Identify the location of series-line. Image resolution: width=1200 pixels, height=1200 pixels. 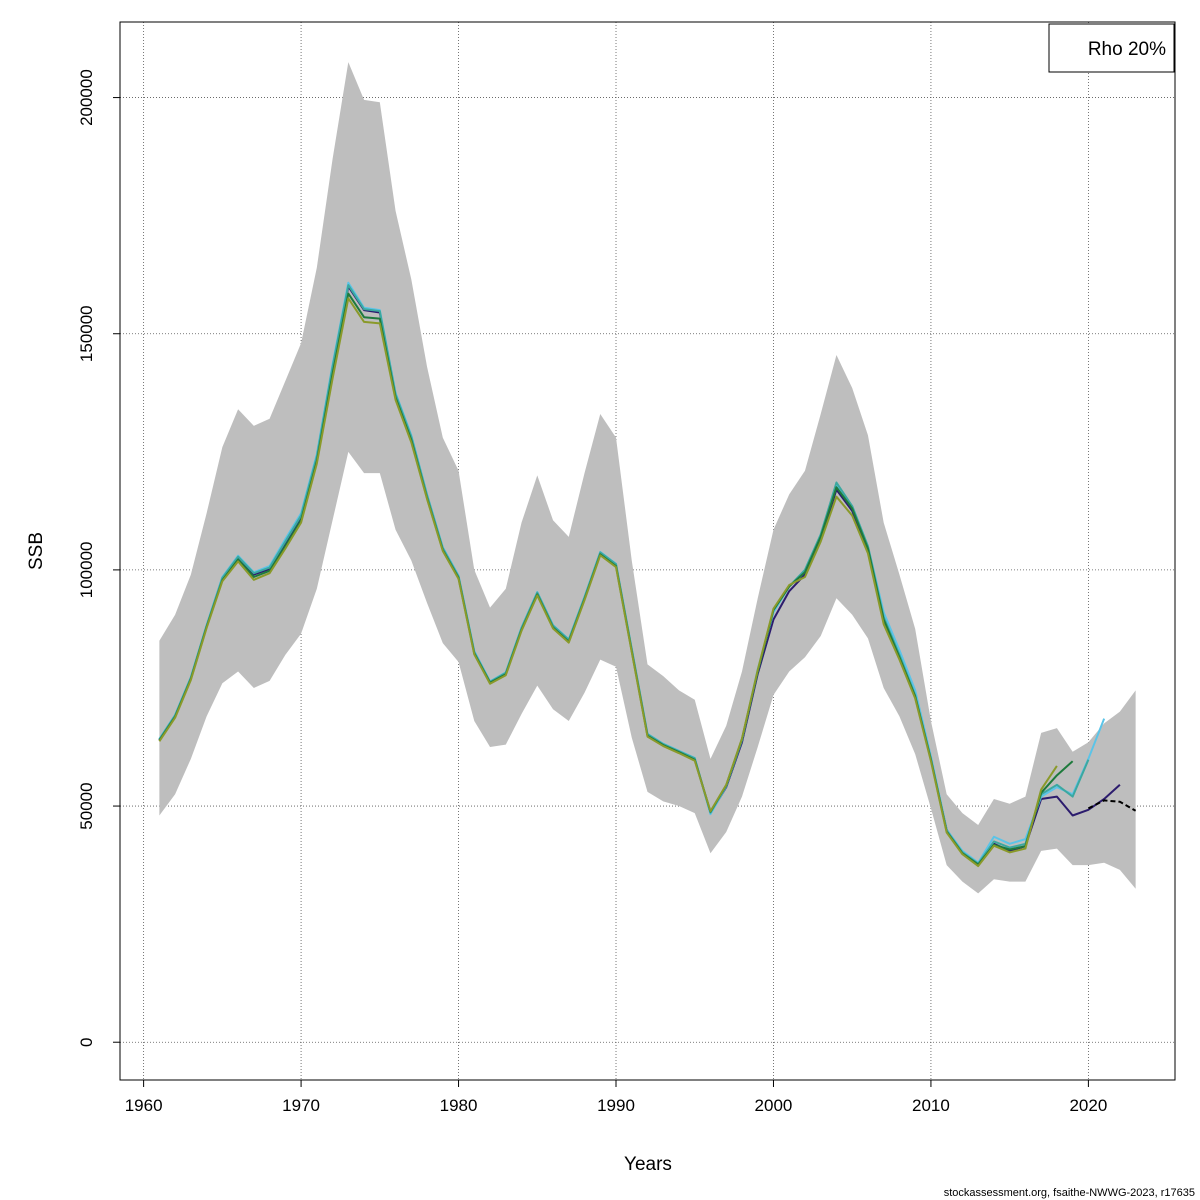
(1112, 805).